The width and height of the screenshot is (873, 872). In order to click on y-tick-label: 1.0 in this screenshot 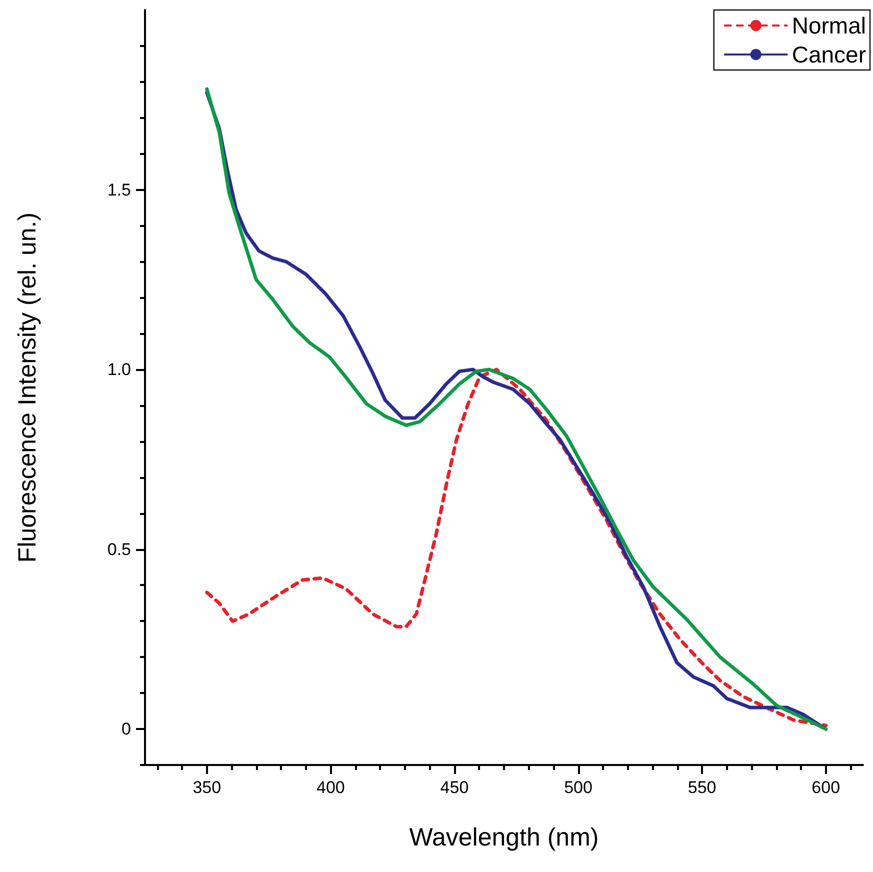, I will do `click(119, 370)`.